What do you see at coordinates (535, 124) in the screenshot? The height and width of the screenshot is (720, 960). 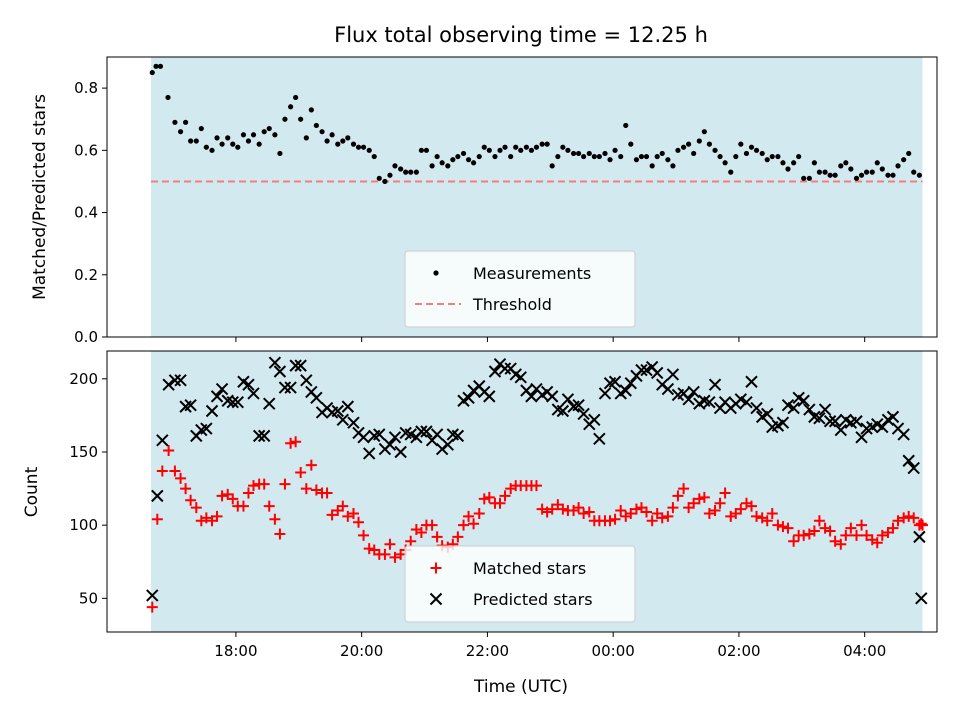 I see `series-measurements` at bounding box center [535, 124].